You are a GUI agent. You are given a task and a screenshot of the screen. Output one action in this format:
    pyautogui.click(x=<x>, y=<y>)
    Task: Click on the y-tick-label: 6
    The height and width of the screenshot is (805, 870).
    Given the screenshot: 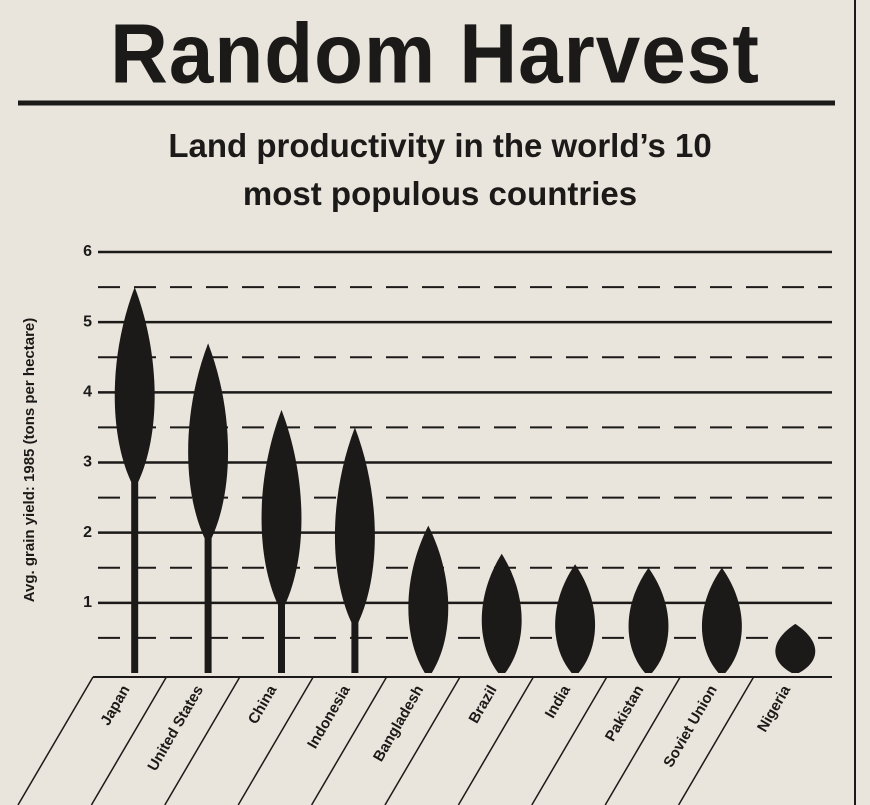 What is the action you would take?
    pyautogui.click(x=87, y=251)
    